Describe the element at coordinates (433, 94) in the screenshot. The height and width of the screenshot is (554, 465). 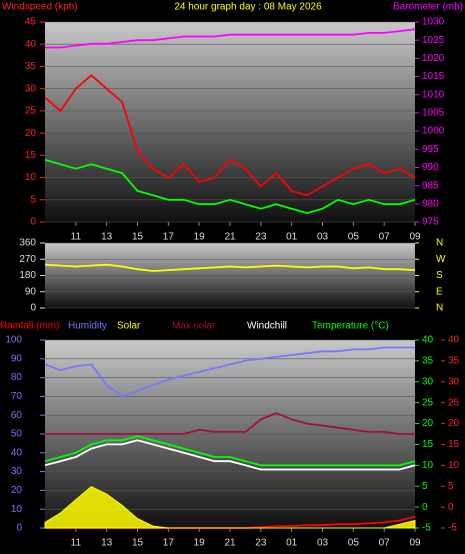
I see `y2-tick-label: 1010` at that location.